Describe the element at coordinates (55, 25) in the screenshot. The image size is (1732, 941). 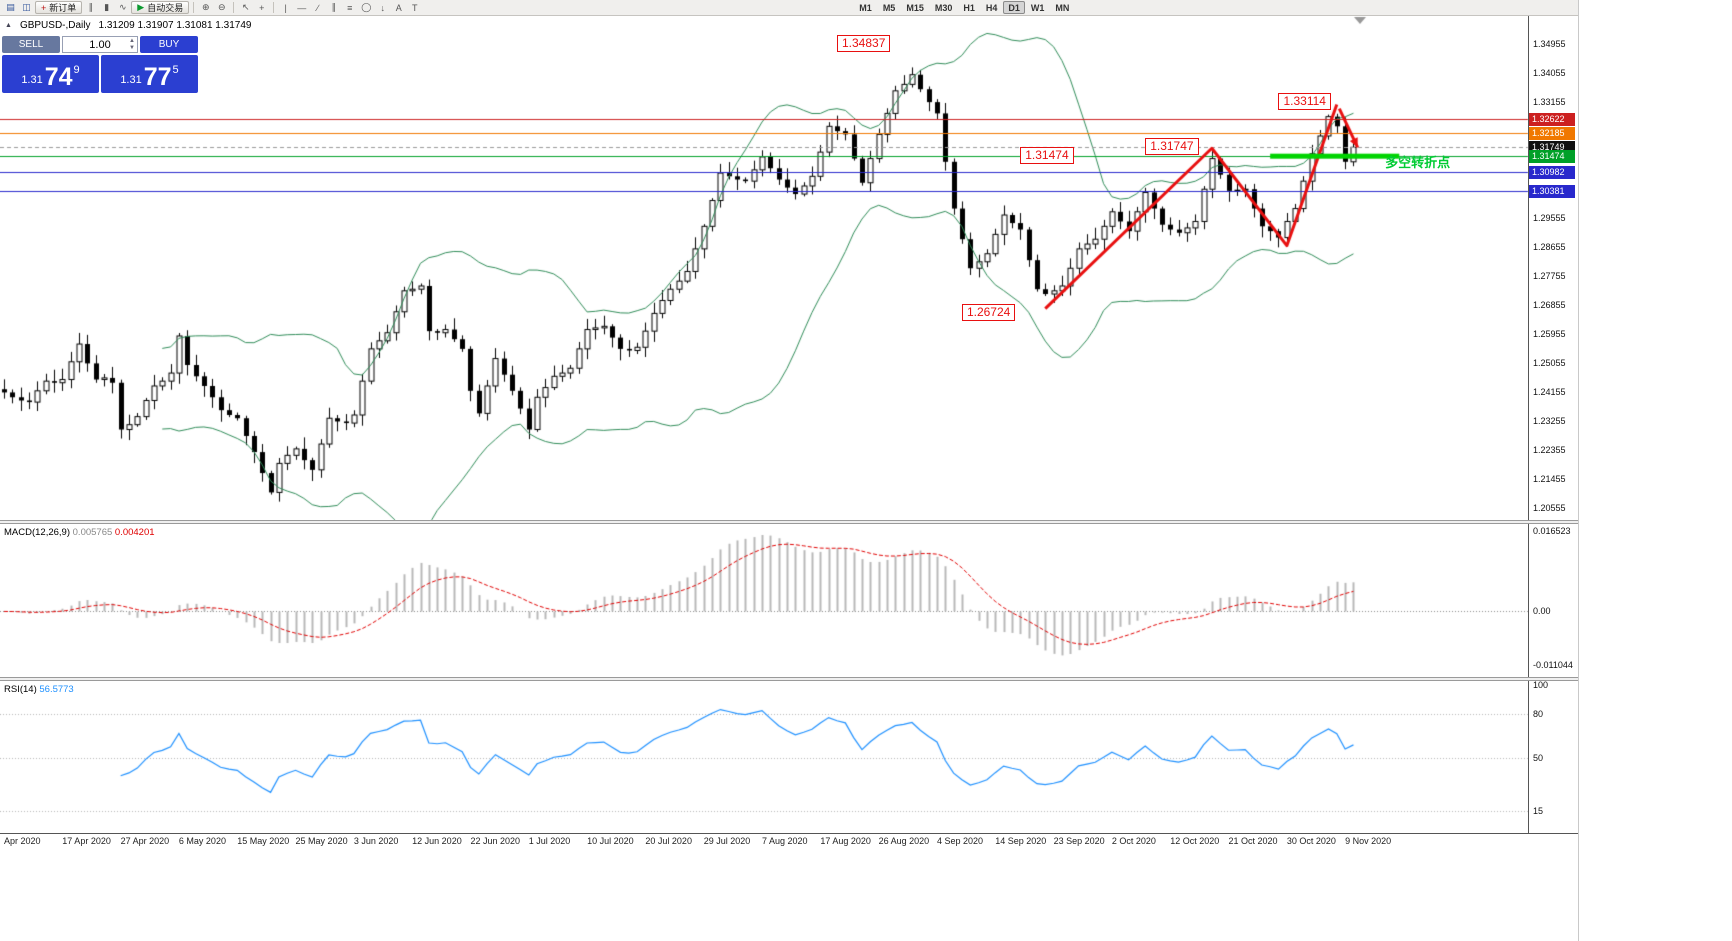
I see `symbol-period-label: GBPUSD-,Daily` at that location.